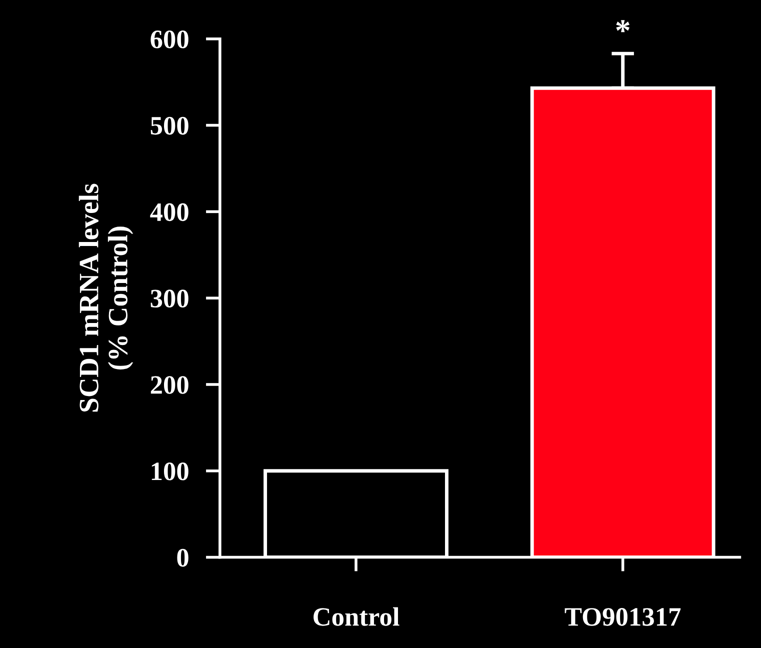  What do you see at coordinates (169, 125) in the screenshot?
I see `y-tick-label: 500` at bounding box center [169, 125].